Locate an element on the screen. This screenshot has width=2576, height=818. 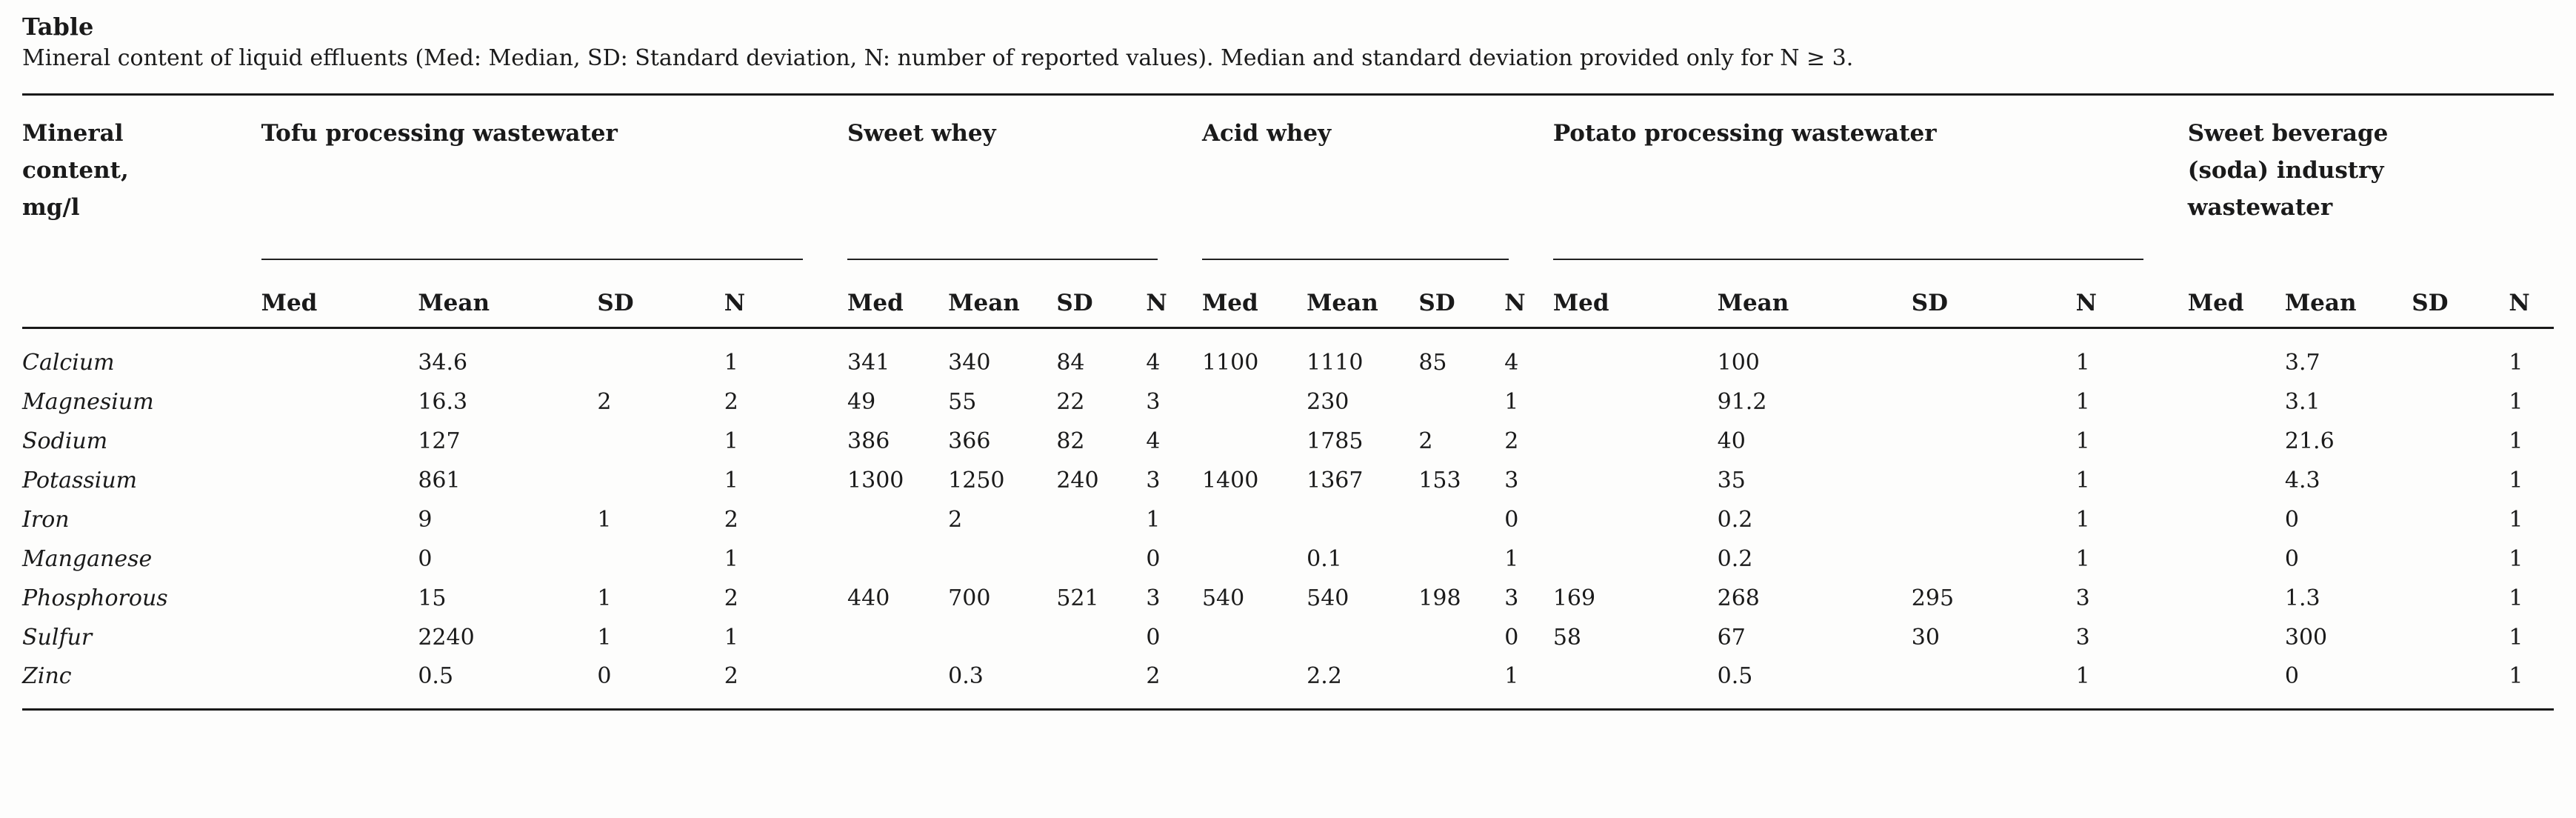
table-row: Sulfur 2240 1 1 0 0 58 67 30 3 300 1 is located at coordinates (1288, 637).